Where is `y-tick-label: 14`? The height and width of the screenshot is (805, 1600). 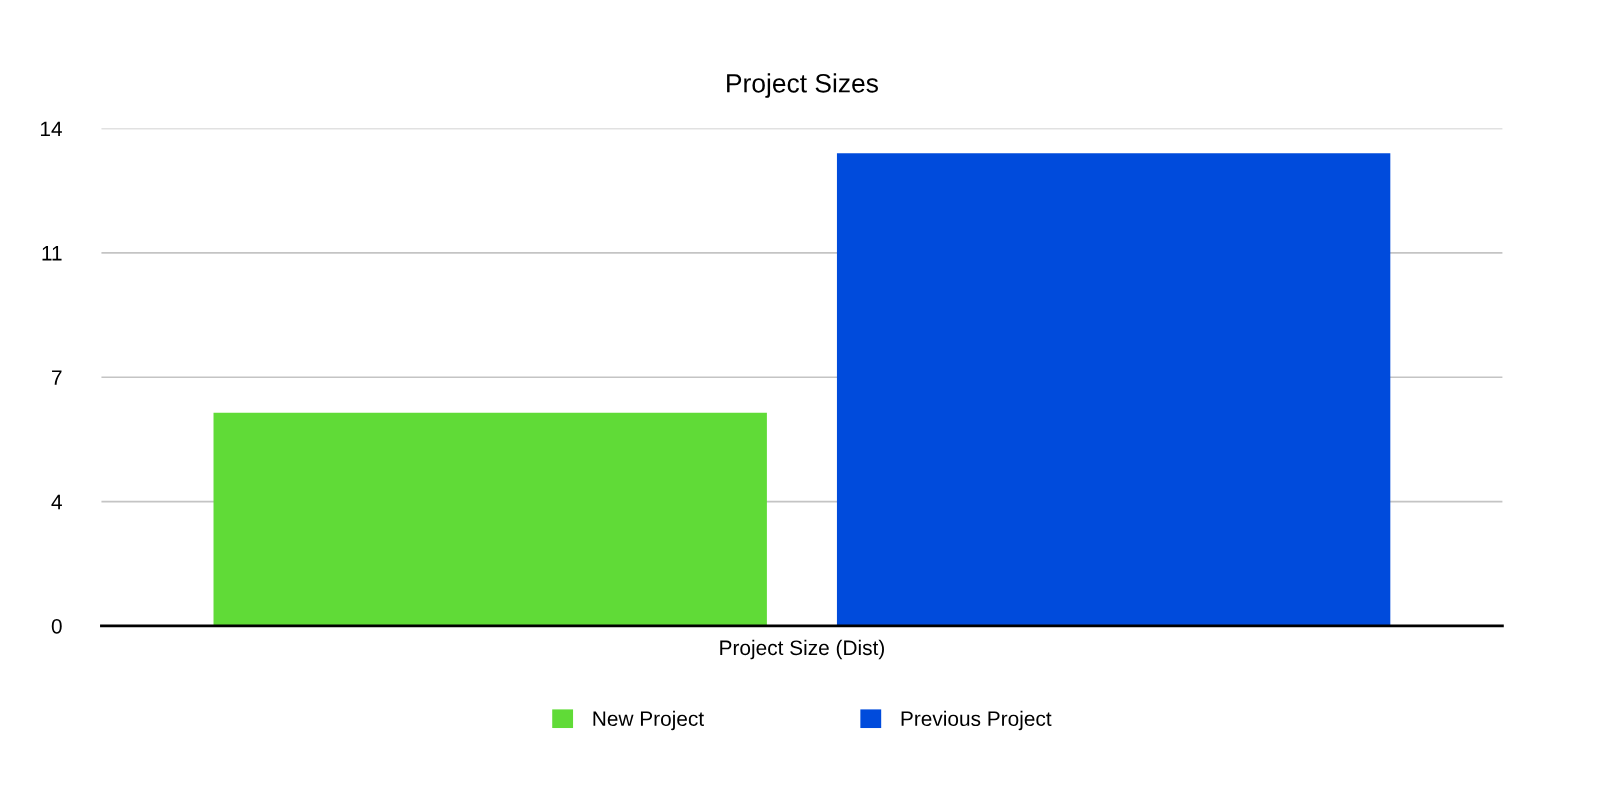
y-tick-label: 14 is located at coordinates (51, 129).